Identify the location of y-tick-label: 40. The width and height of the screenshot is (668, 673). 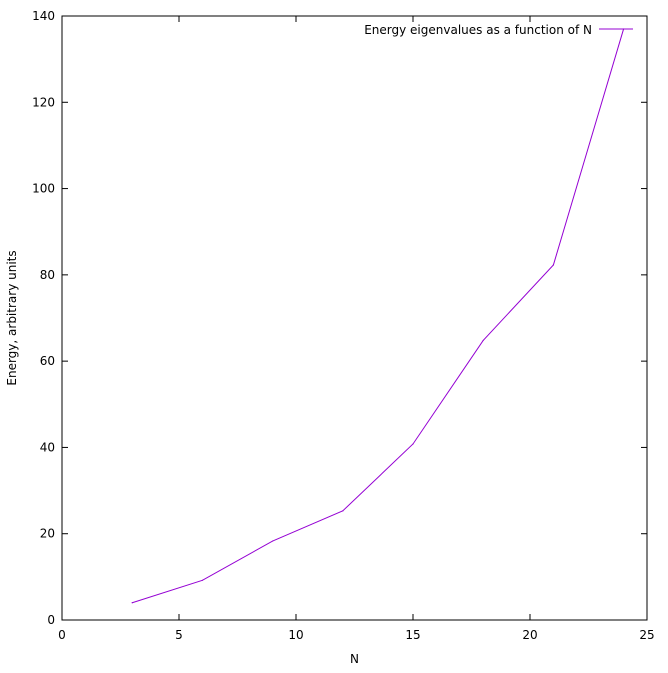
(47, 447).